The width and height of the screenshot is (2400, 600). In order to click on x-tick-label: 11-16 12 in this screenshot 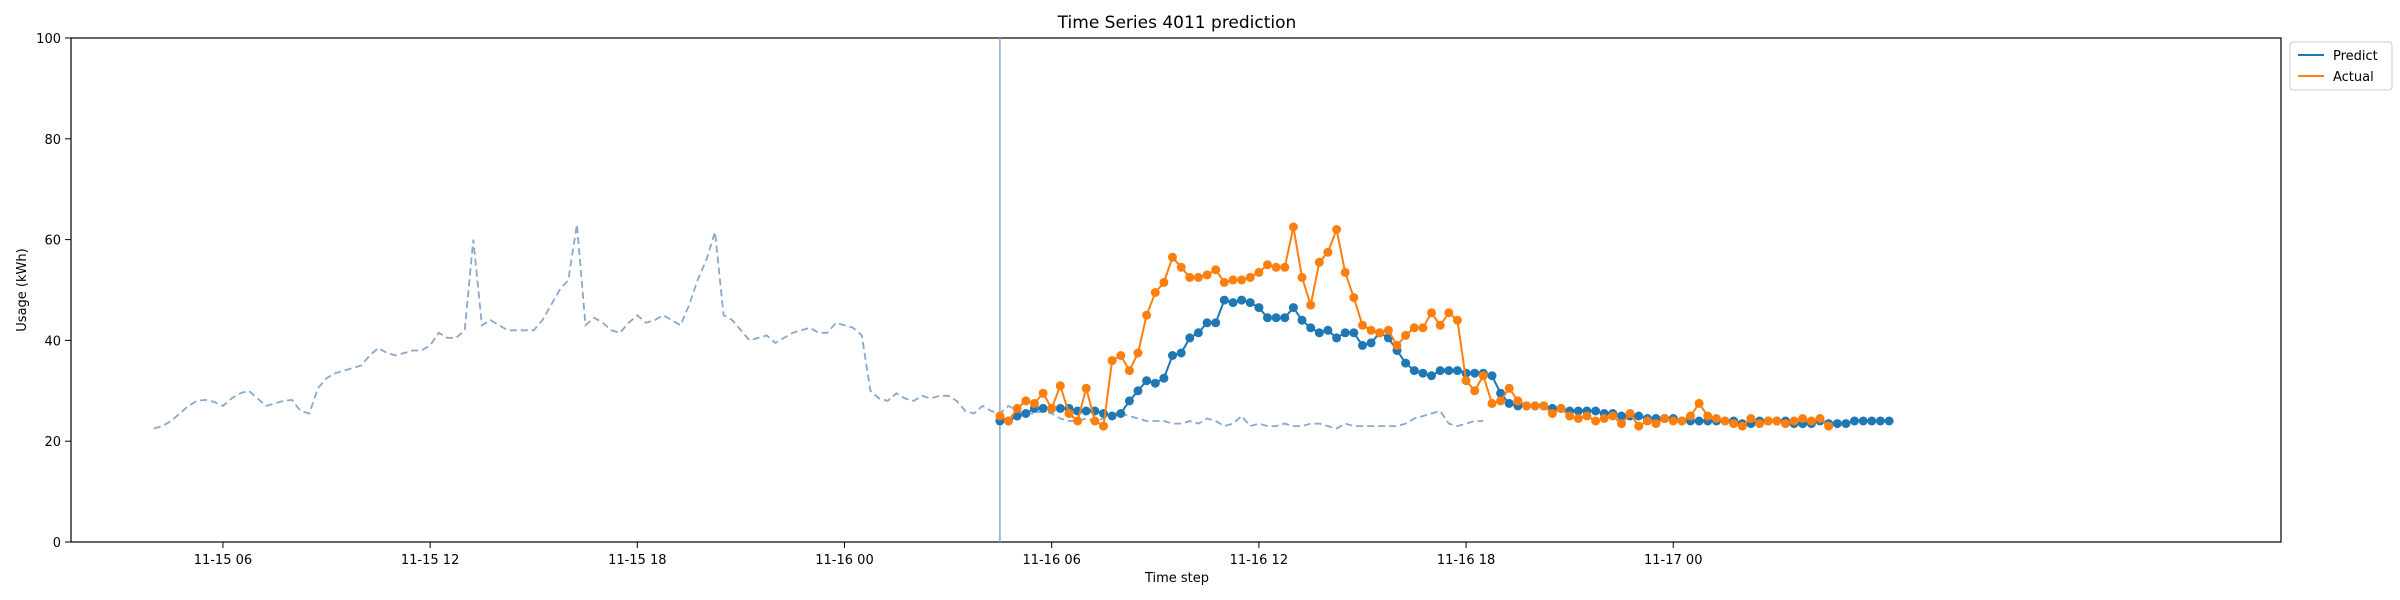, I will do `click(1259, 560)`.